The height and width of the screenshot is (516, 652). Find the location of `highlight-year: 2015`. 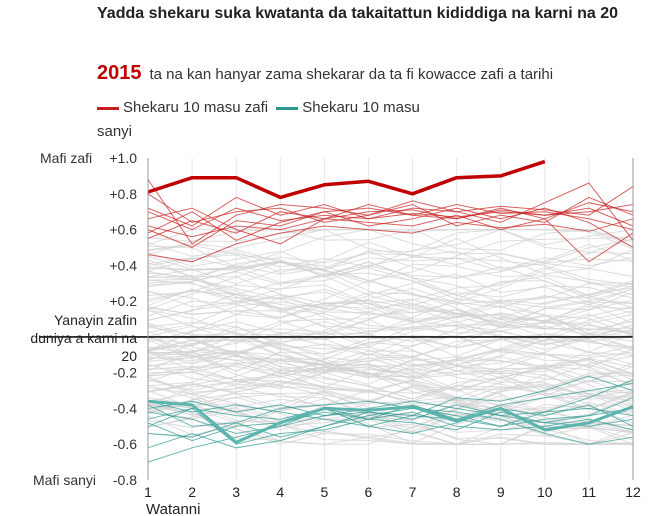

highlight-year: 2015 is located at coordinates (119, 73).